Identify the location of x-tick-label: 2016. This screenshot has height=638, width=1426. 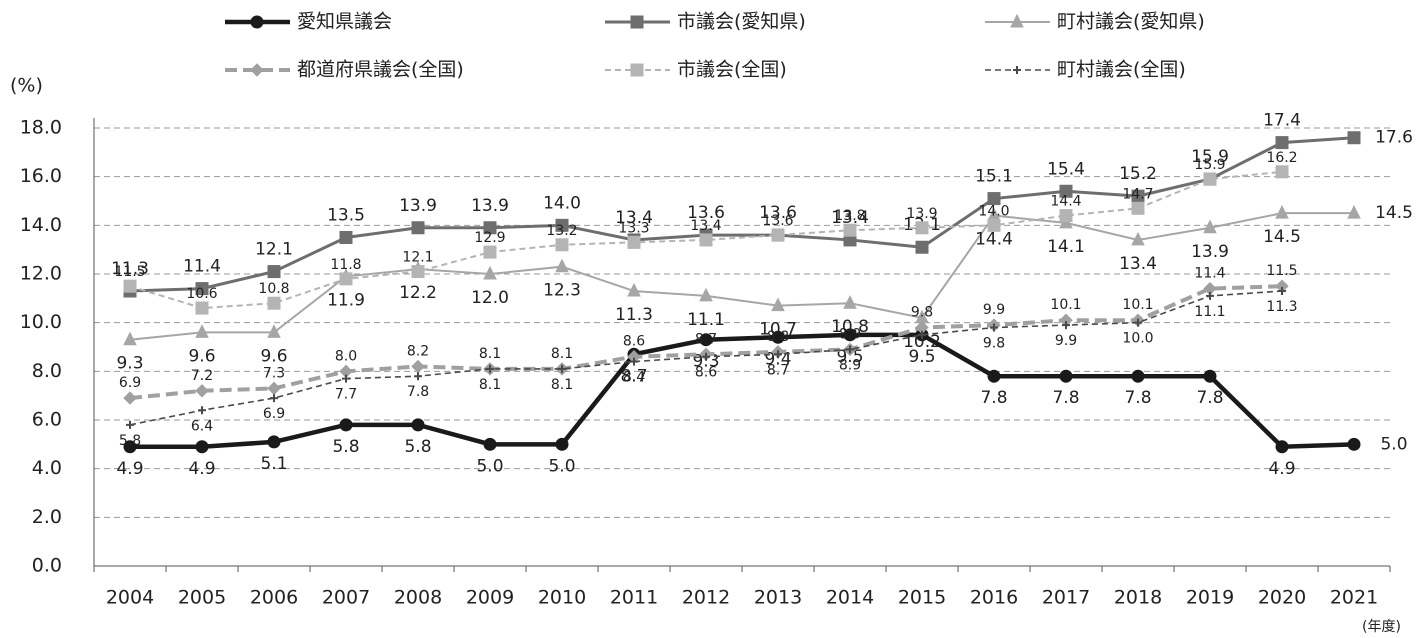
(994, 598).